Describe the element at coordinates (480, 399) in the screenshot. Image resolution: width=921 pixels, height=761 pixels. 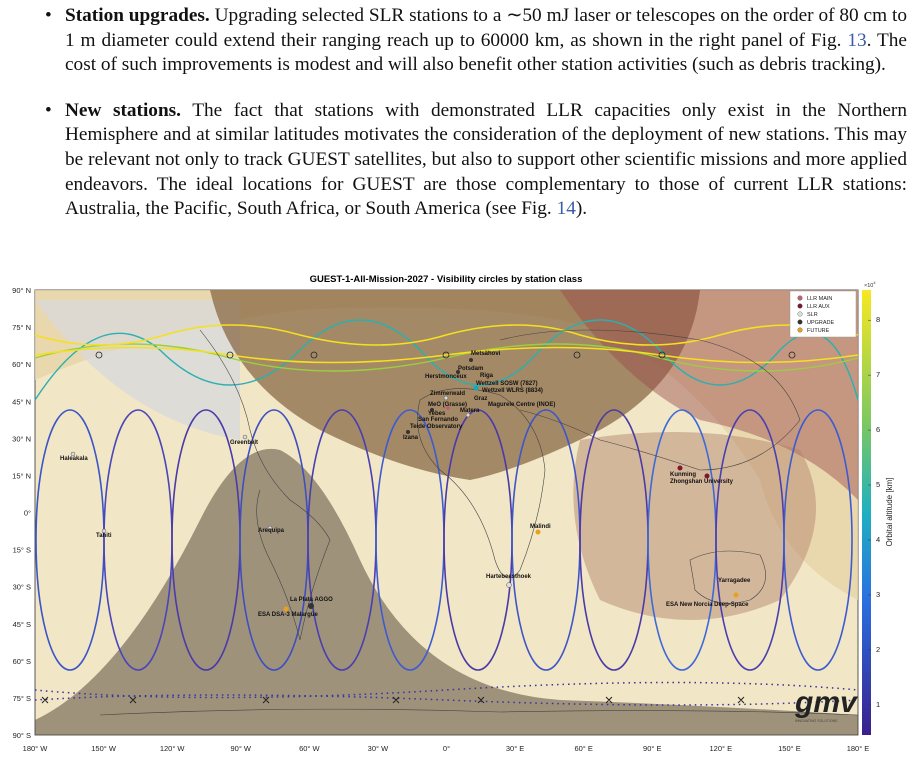
I see `station-label: Graz` at that location.